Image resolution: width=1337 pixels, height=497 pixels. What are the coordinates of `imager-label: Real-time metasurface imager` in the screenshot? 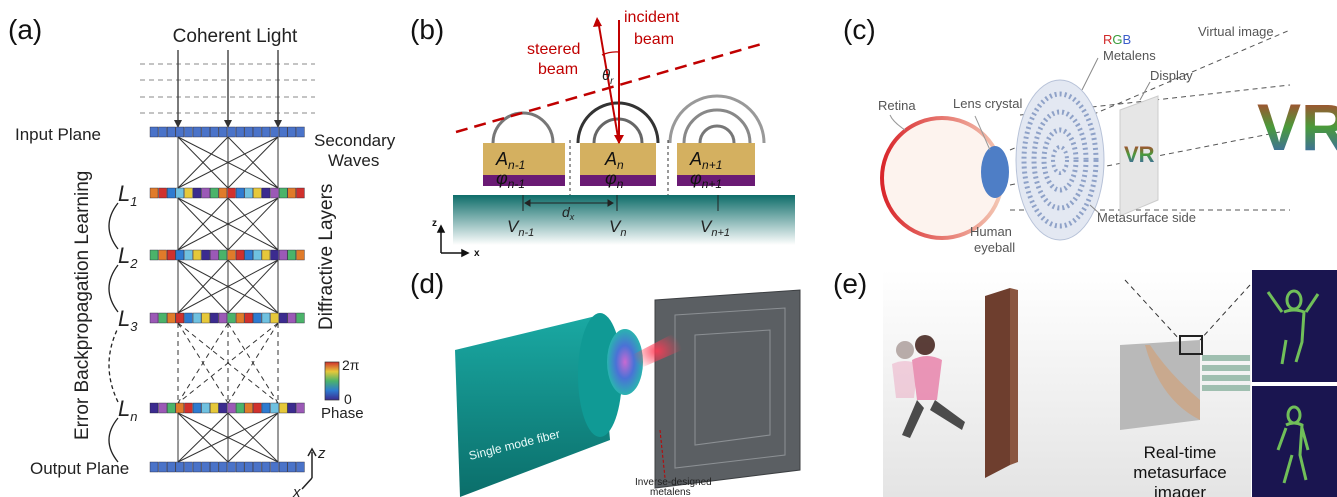 It's located at (1180, 470).